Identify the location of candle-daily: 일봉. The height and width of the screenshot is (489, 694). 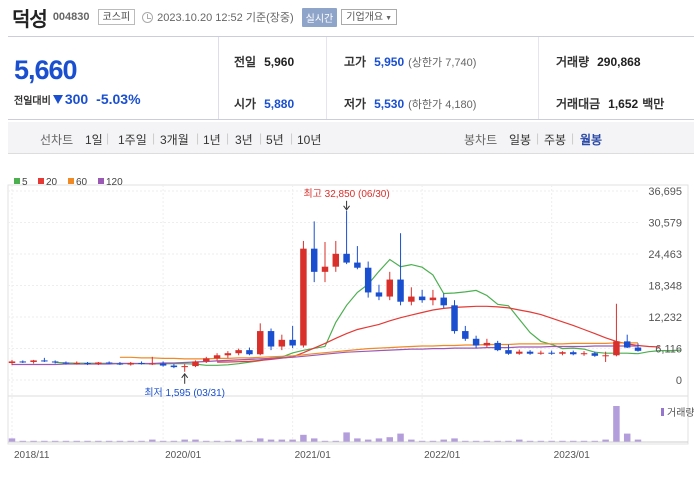
(520, 140).